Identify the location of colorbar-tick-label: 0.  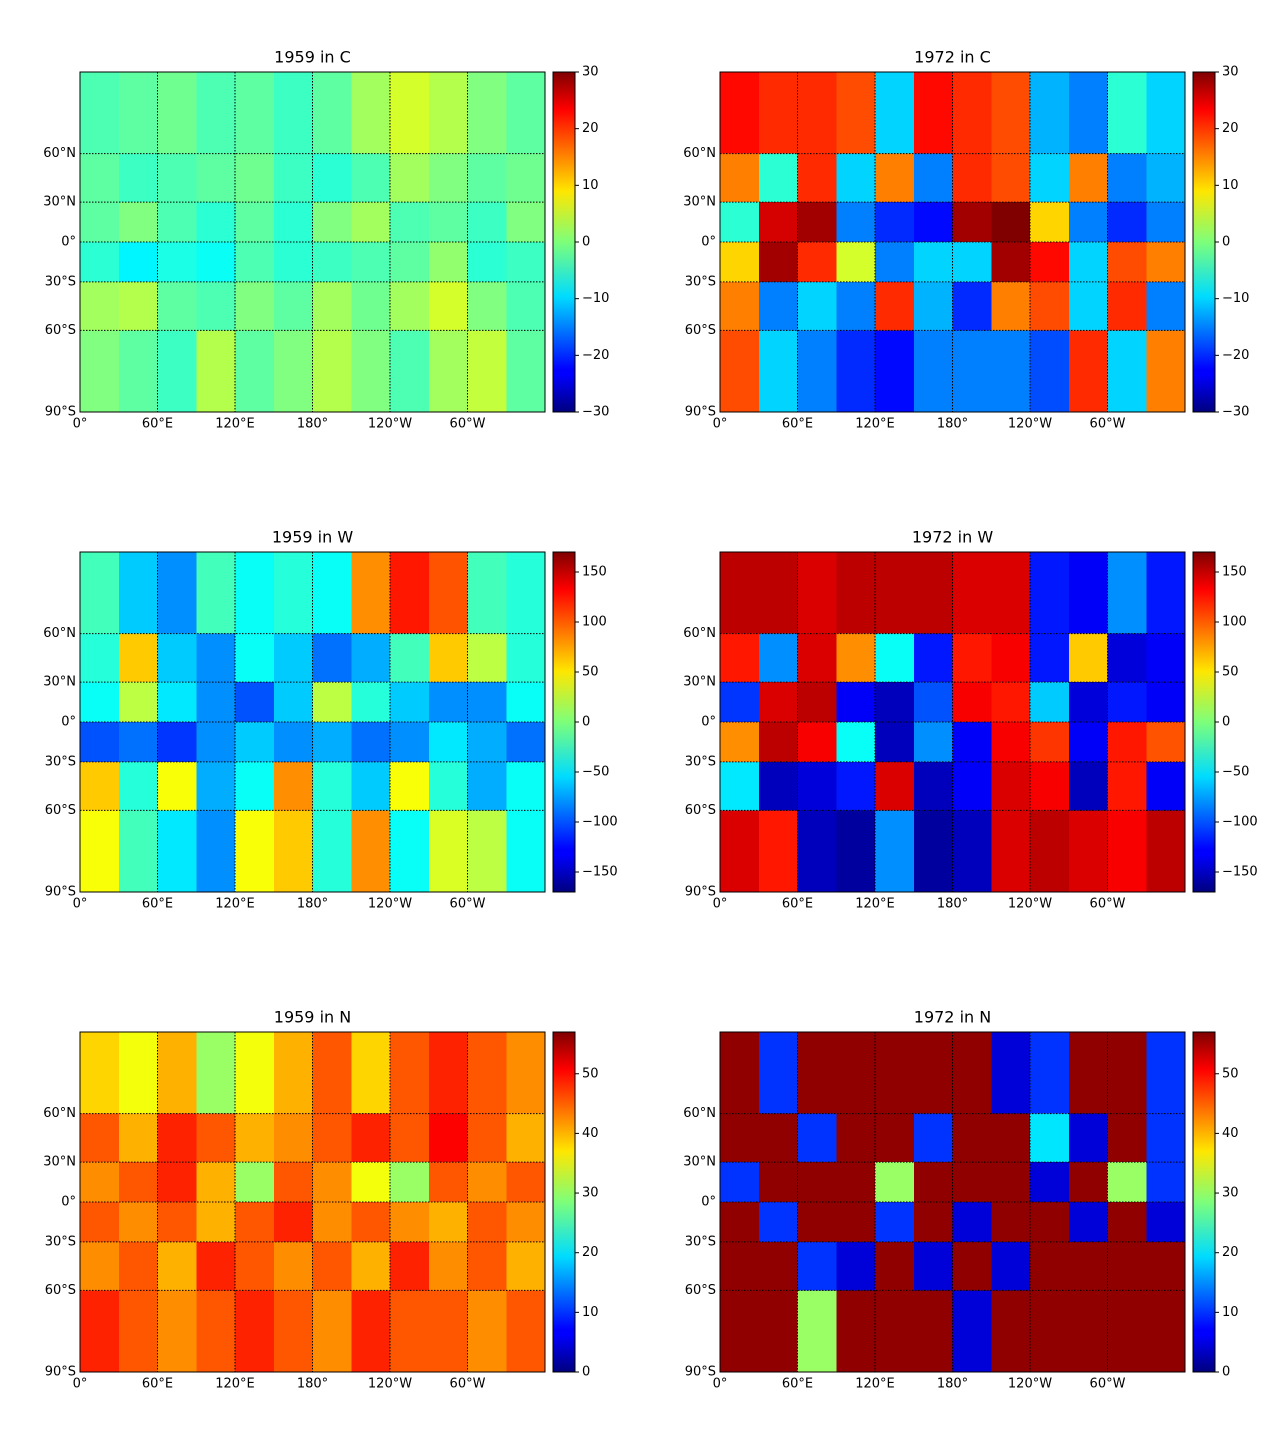
(1226, 1372).